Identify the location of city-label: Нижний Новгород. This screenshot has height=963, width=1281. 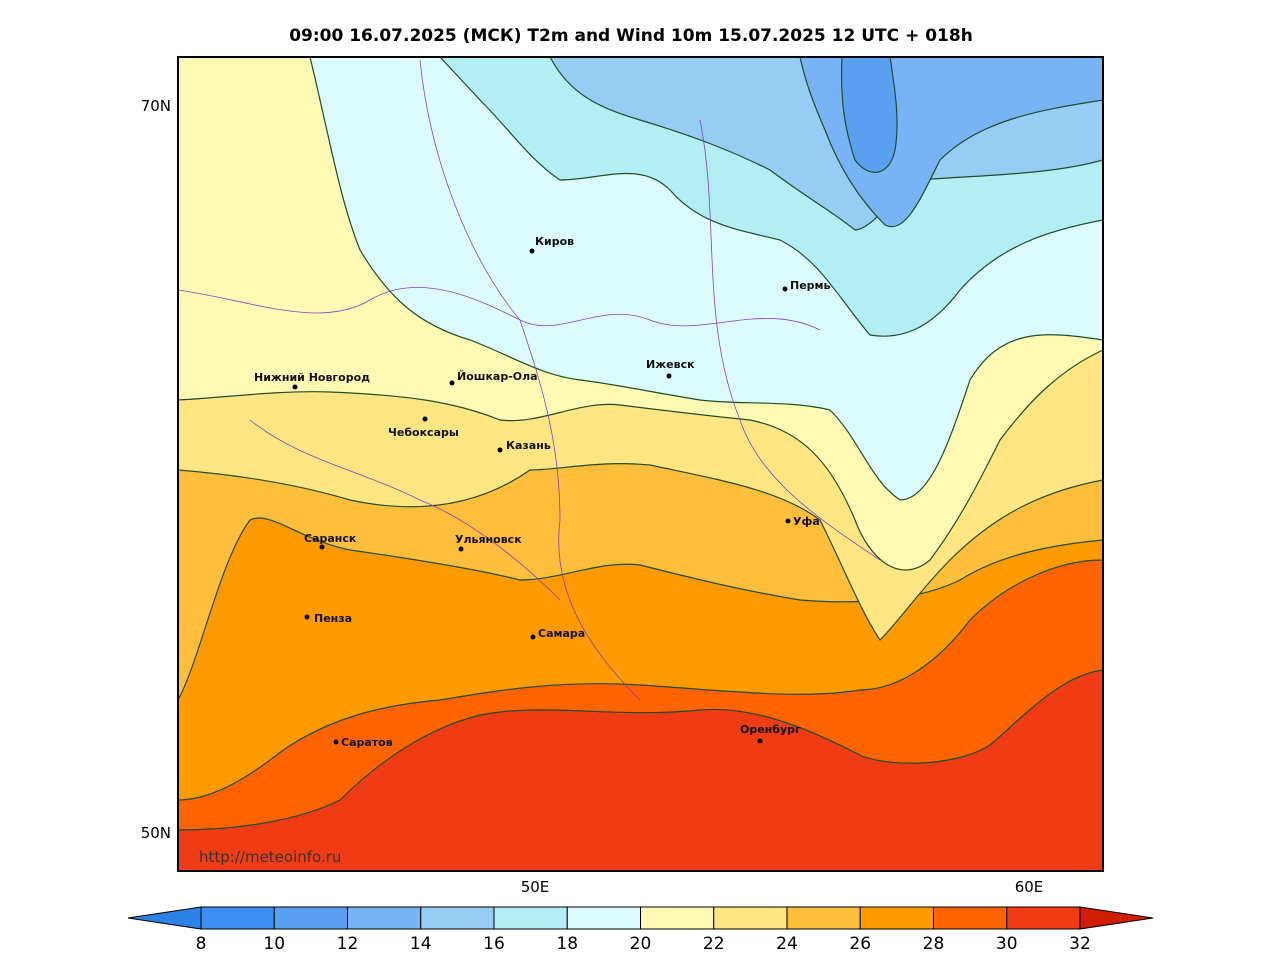
(312, 377).